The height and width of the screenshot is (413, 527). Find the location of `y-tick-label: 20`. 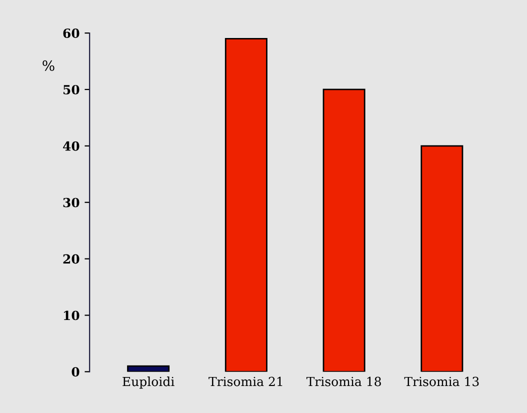

y-tick-label: 20 is located at coordinates (71, 259).